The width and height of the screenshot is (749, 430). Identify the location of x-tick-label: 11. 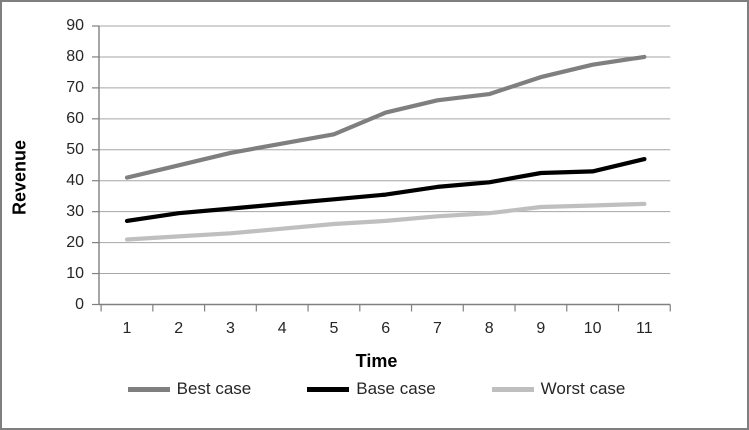
(644, 328).